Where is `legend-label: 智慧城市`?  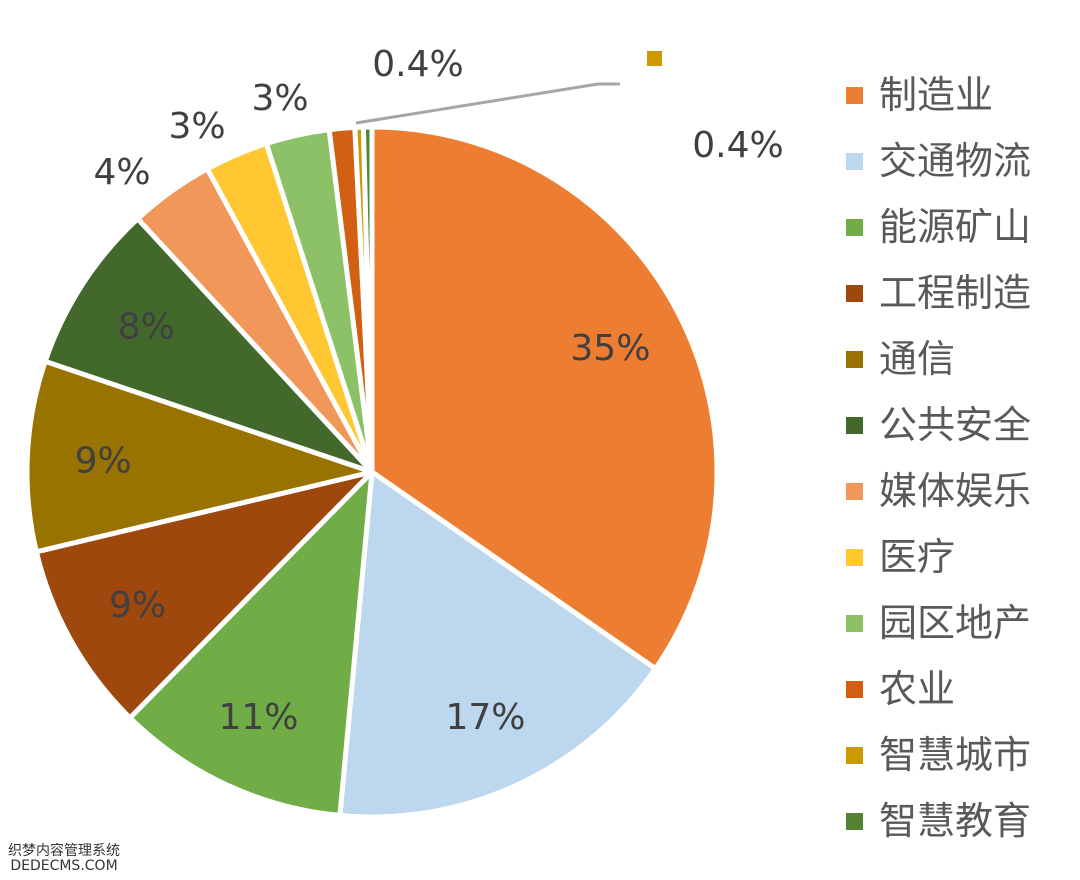
legend-label: 智慧城市 is located at coordinates (955, 755).